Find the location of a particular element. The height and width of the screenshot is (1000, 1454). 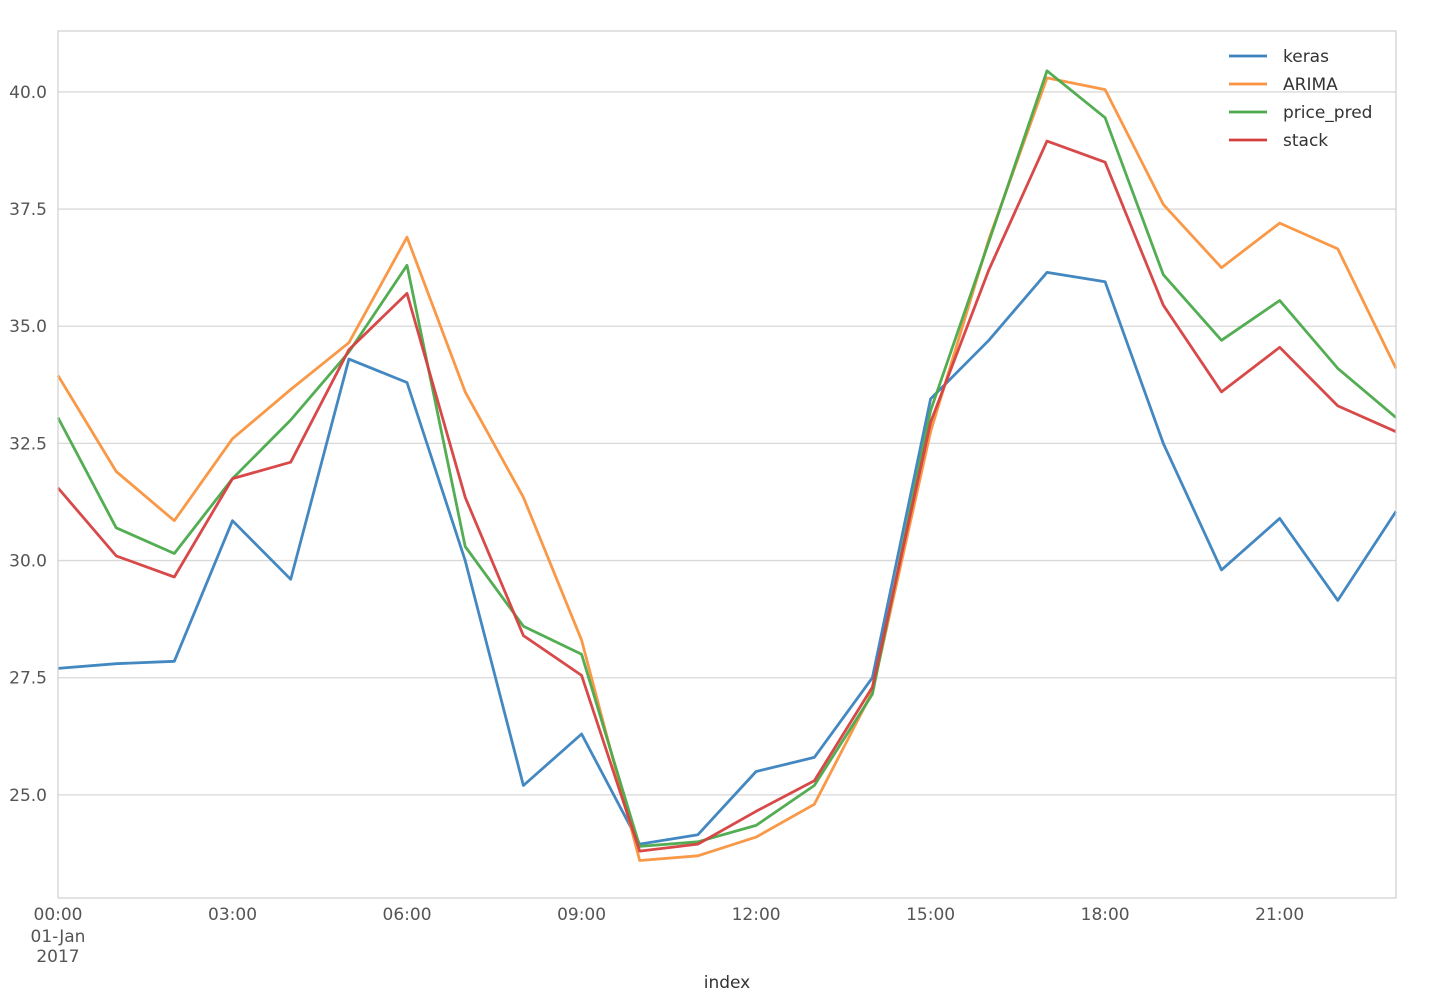

x-tick-label: 00:00 is located at coordinates (58, 915).